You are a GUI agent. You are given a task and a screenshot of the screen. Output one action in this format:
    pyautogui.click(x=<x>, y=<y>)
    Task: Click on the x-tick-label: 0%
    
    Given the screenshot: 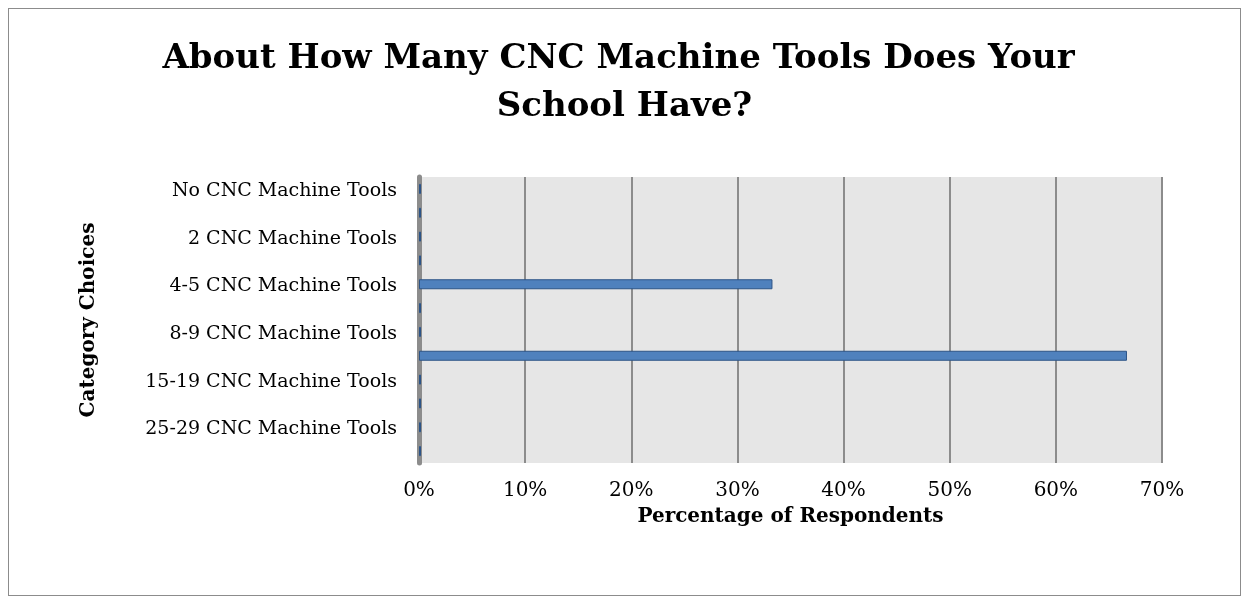 What is the action you would take?
    pyautogui.click(x=419, y=489)
    